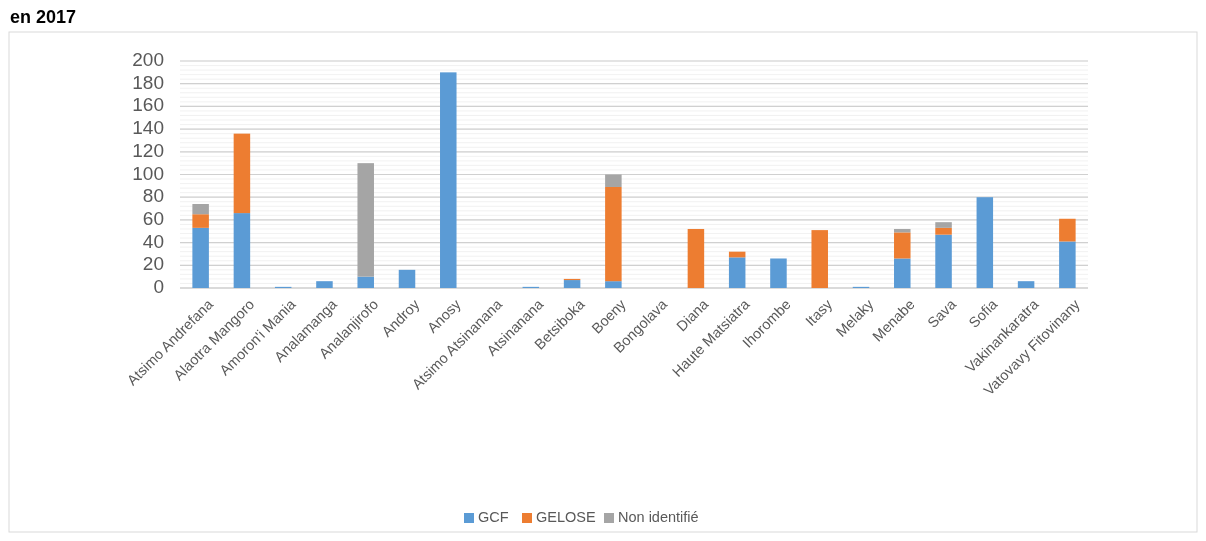  Describe the element at coordinates (153, 196) in the screenshot. I see `y-tick-label: 80` at that location.